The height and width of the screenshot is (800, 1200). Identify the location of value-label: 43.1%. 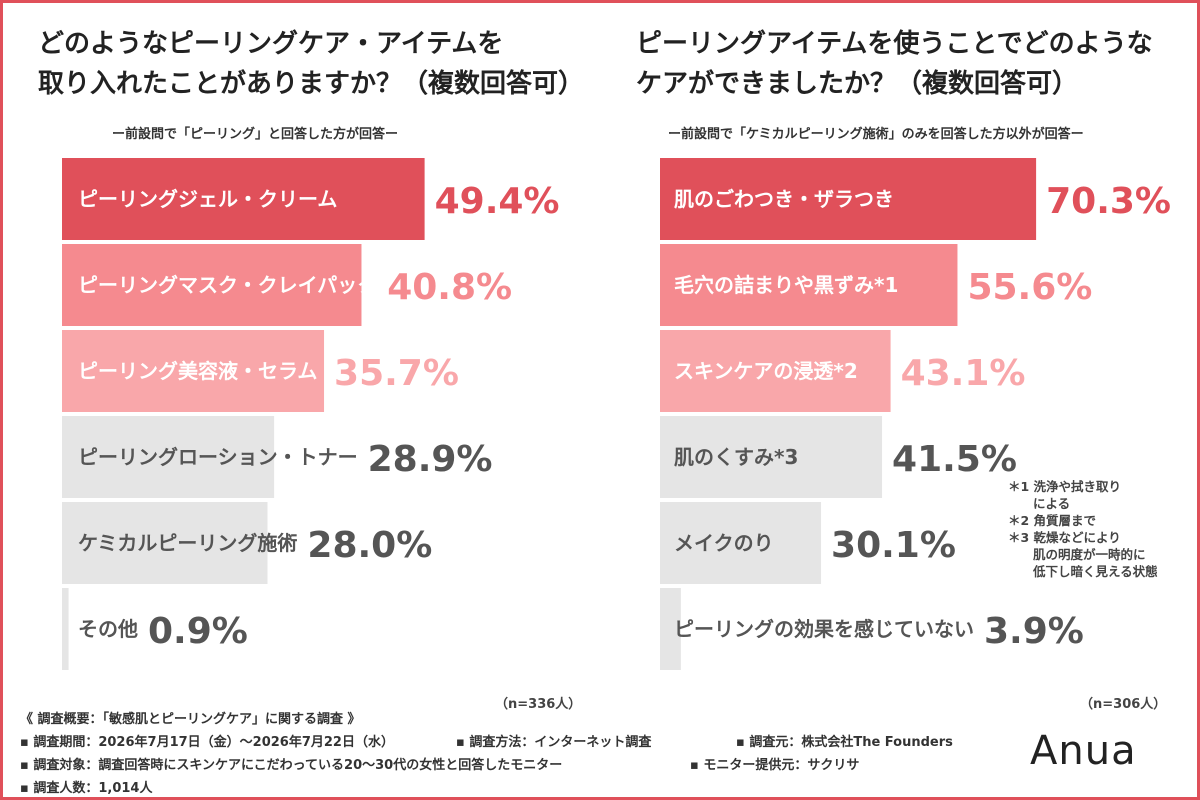
(963, 373).